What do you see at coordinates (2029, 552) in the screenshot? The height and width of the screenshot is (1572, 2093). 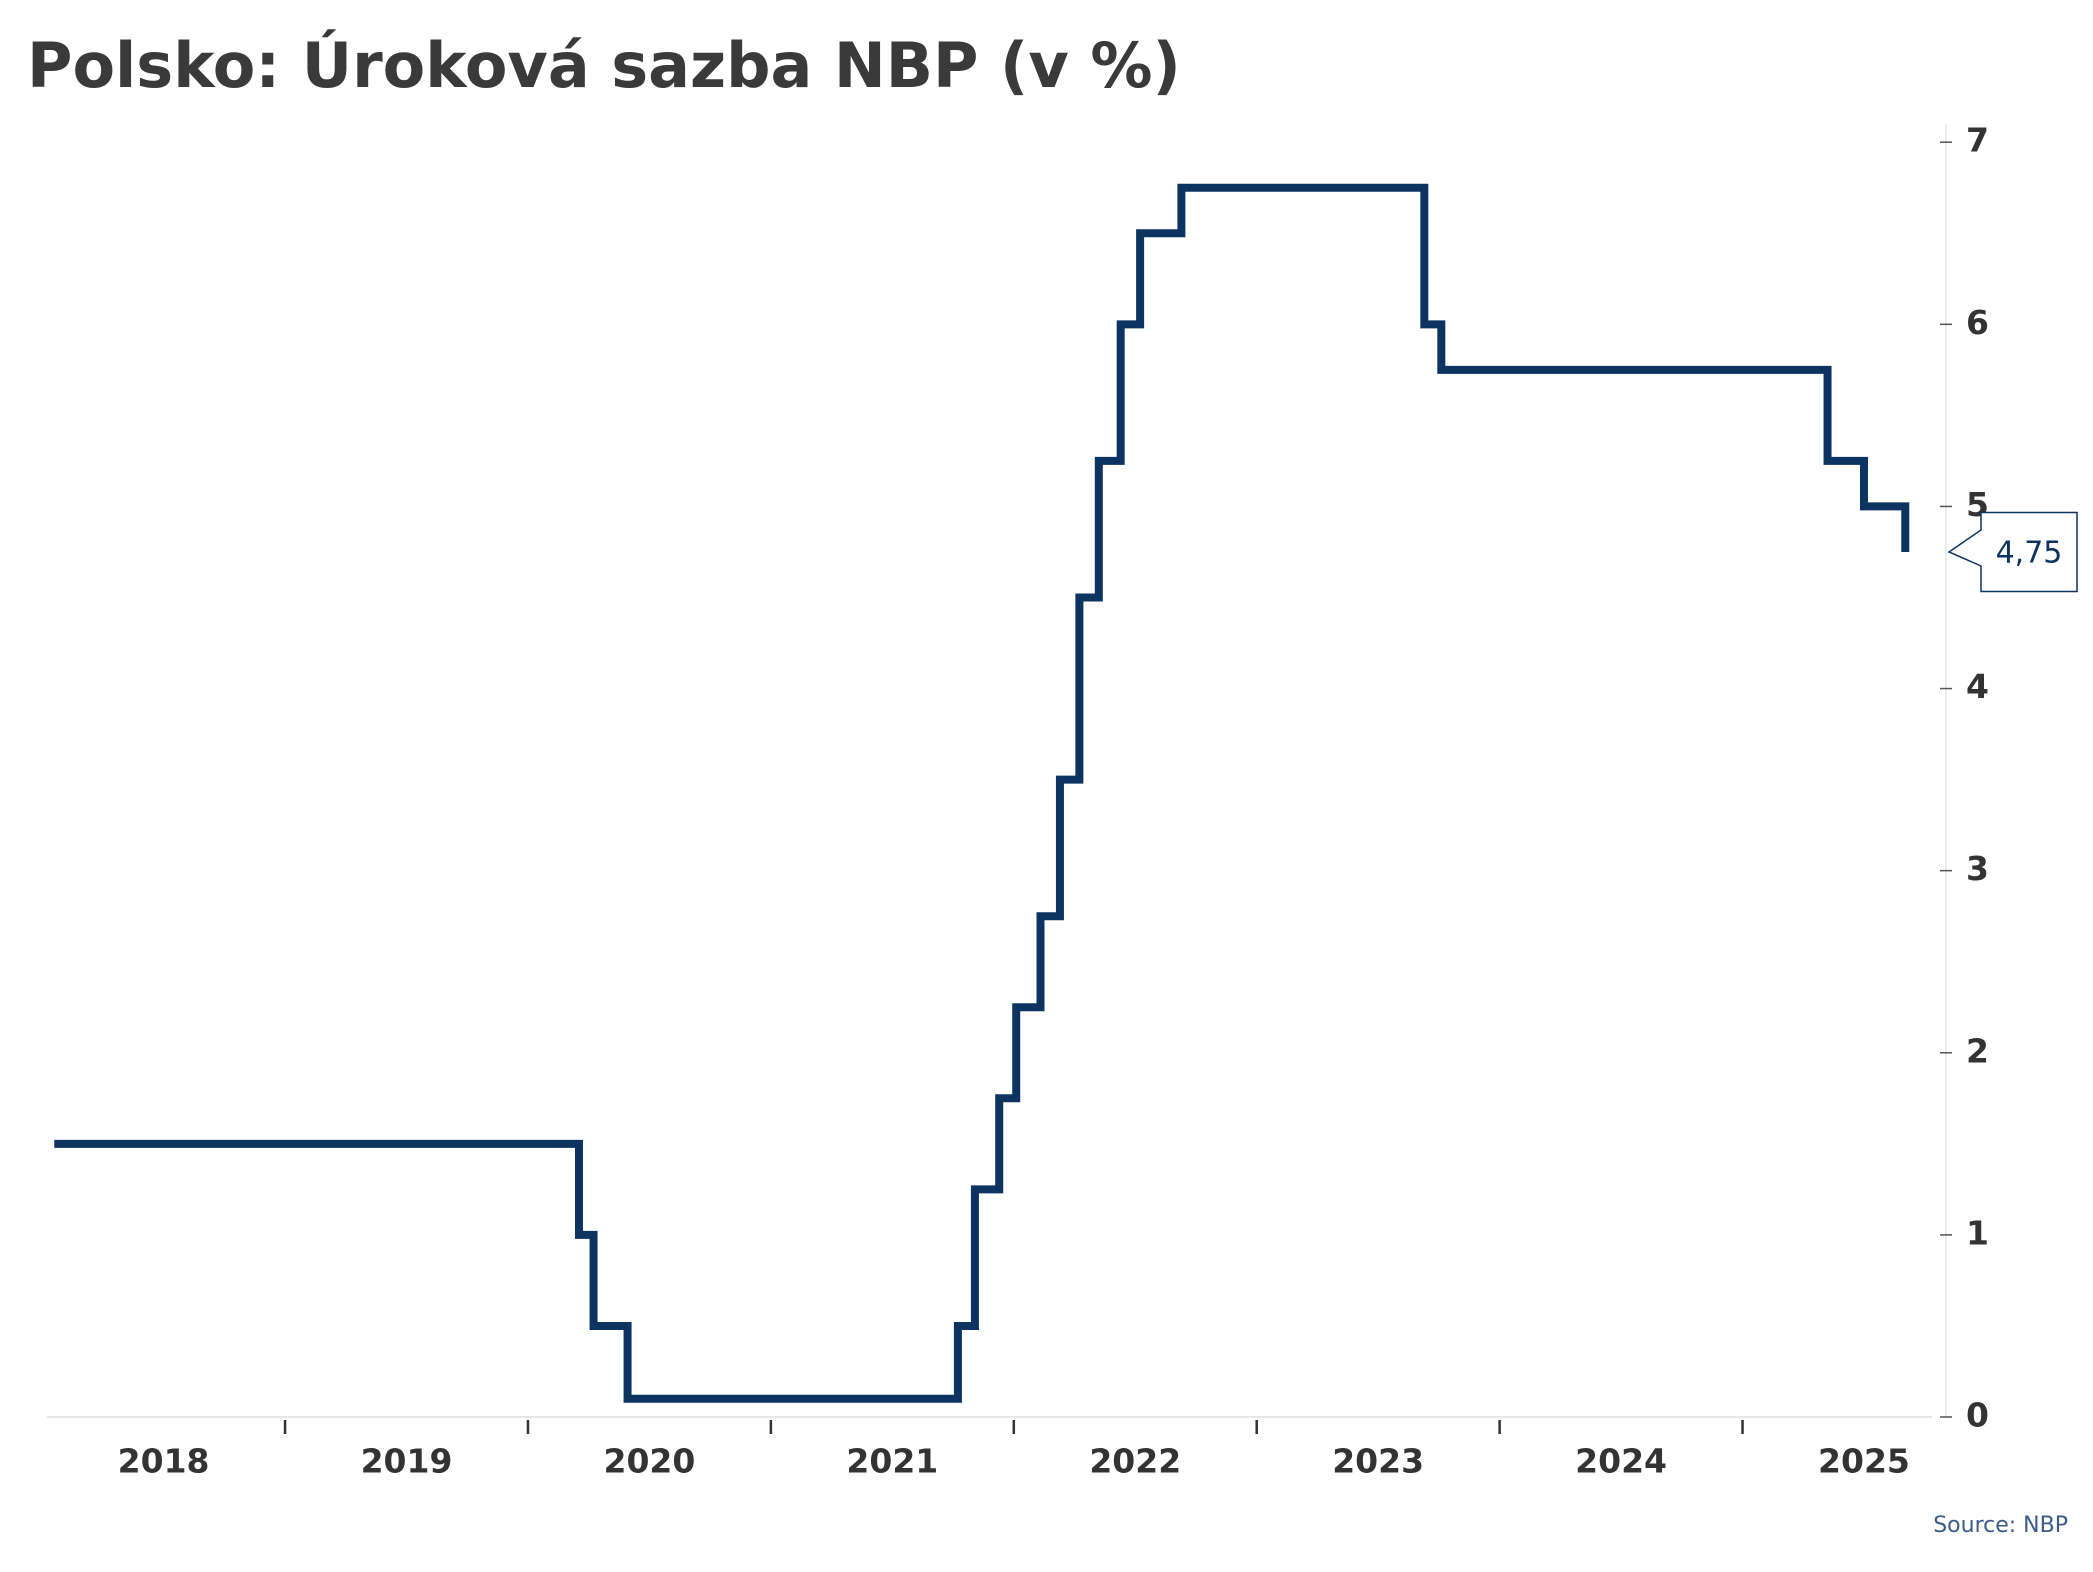 I see `end-label: 4,75` at bounding box center [2029, 552].